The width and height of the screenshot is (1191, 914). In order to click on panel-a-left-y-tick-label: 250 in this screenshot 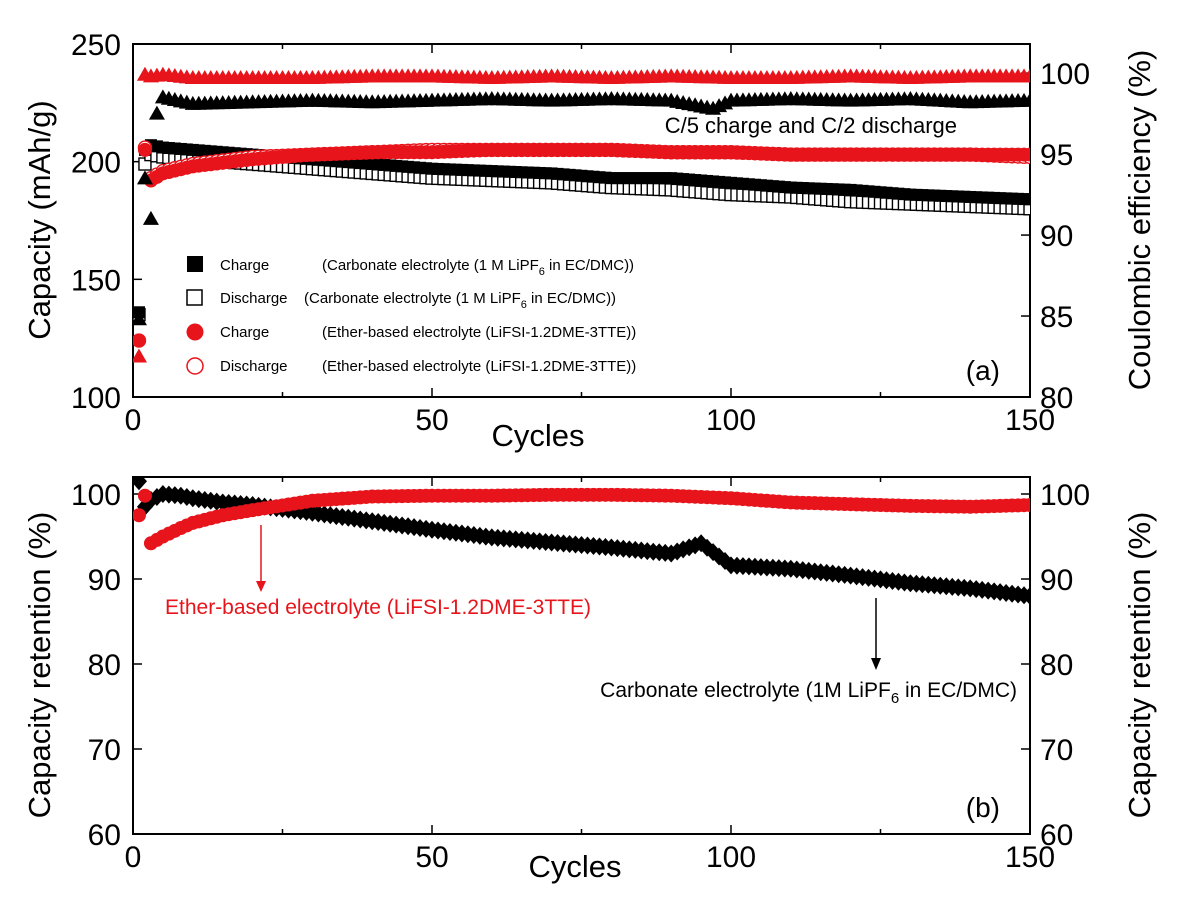, I will do `click(96, 45)`.